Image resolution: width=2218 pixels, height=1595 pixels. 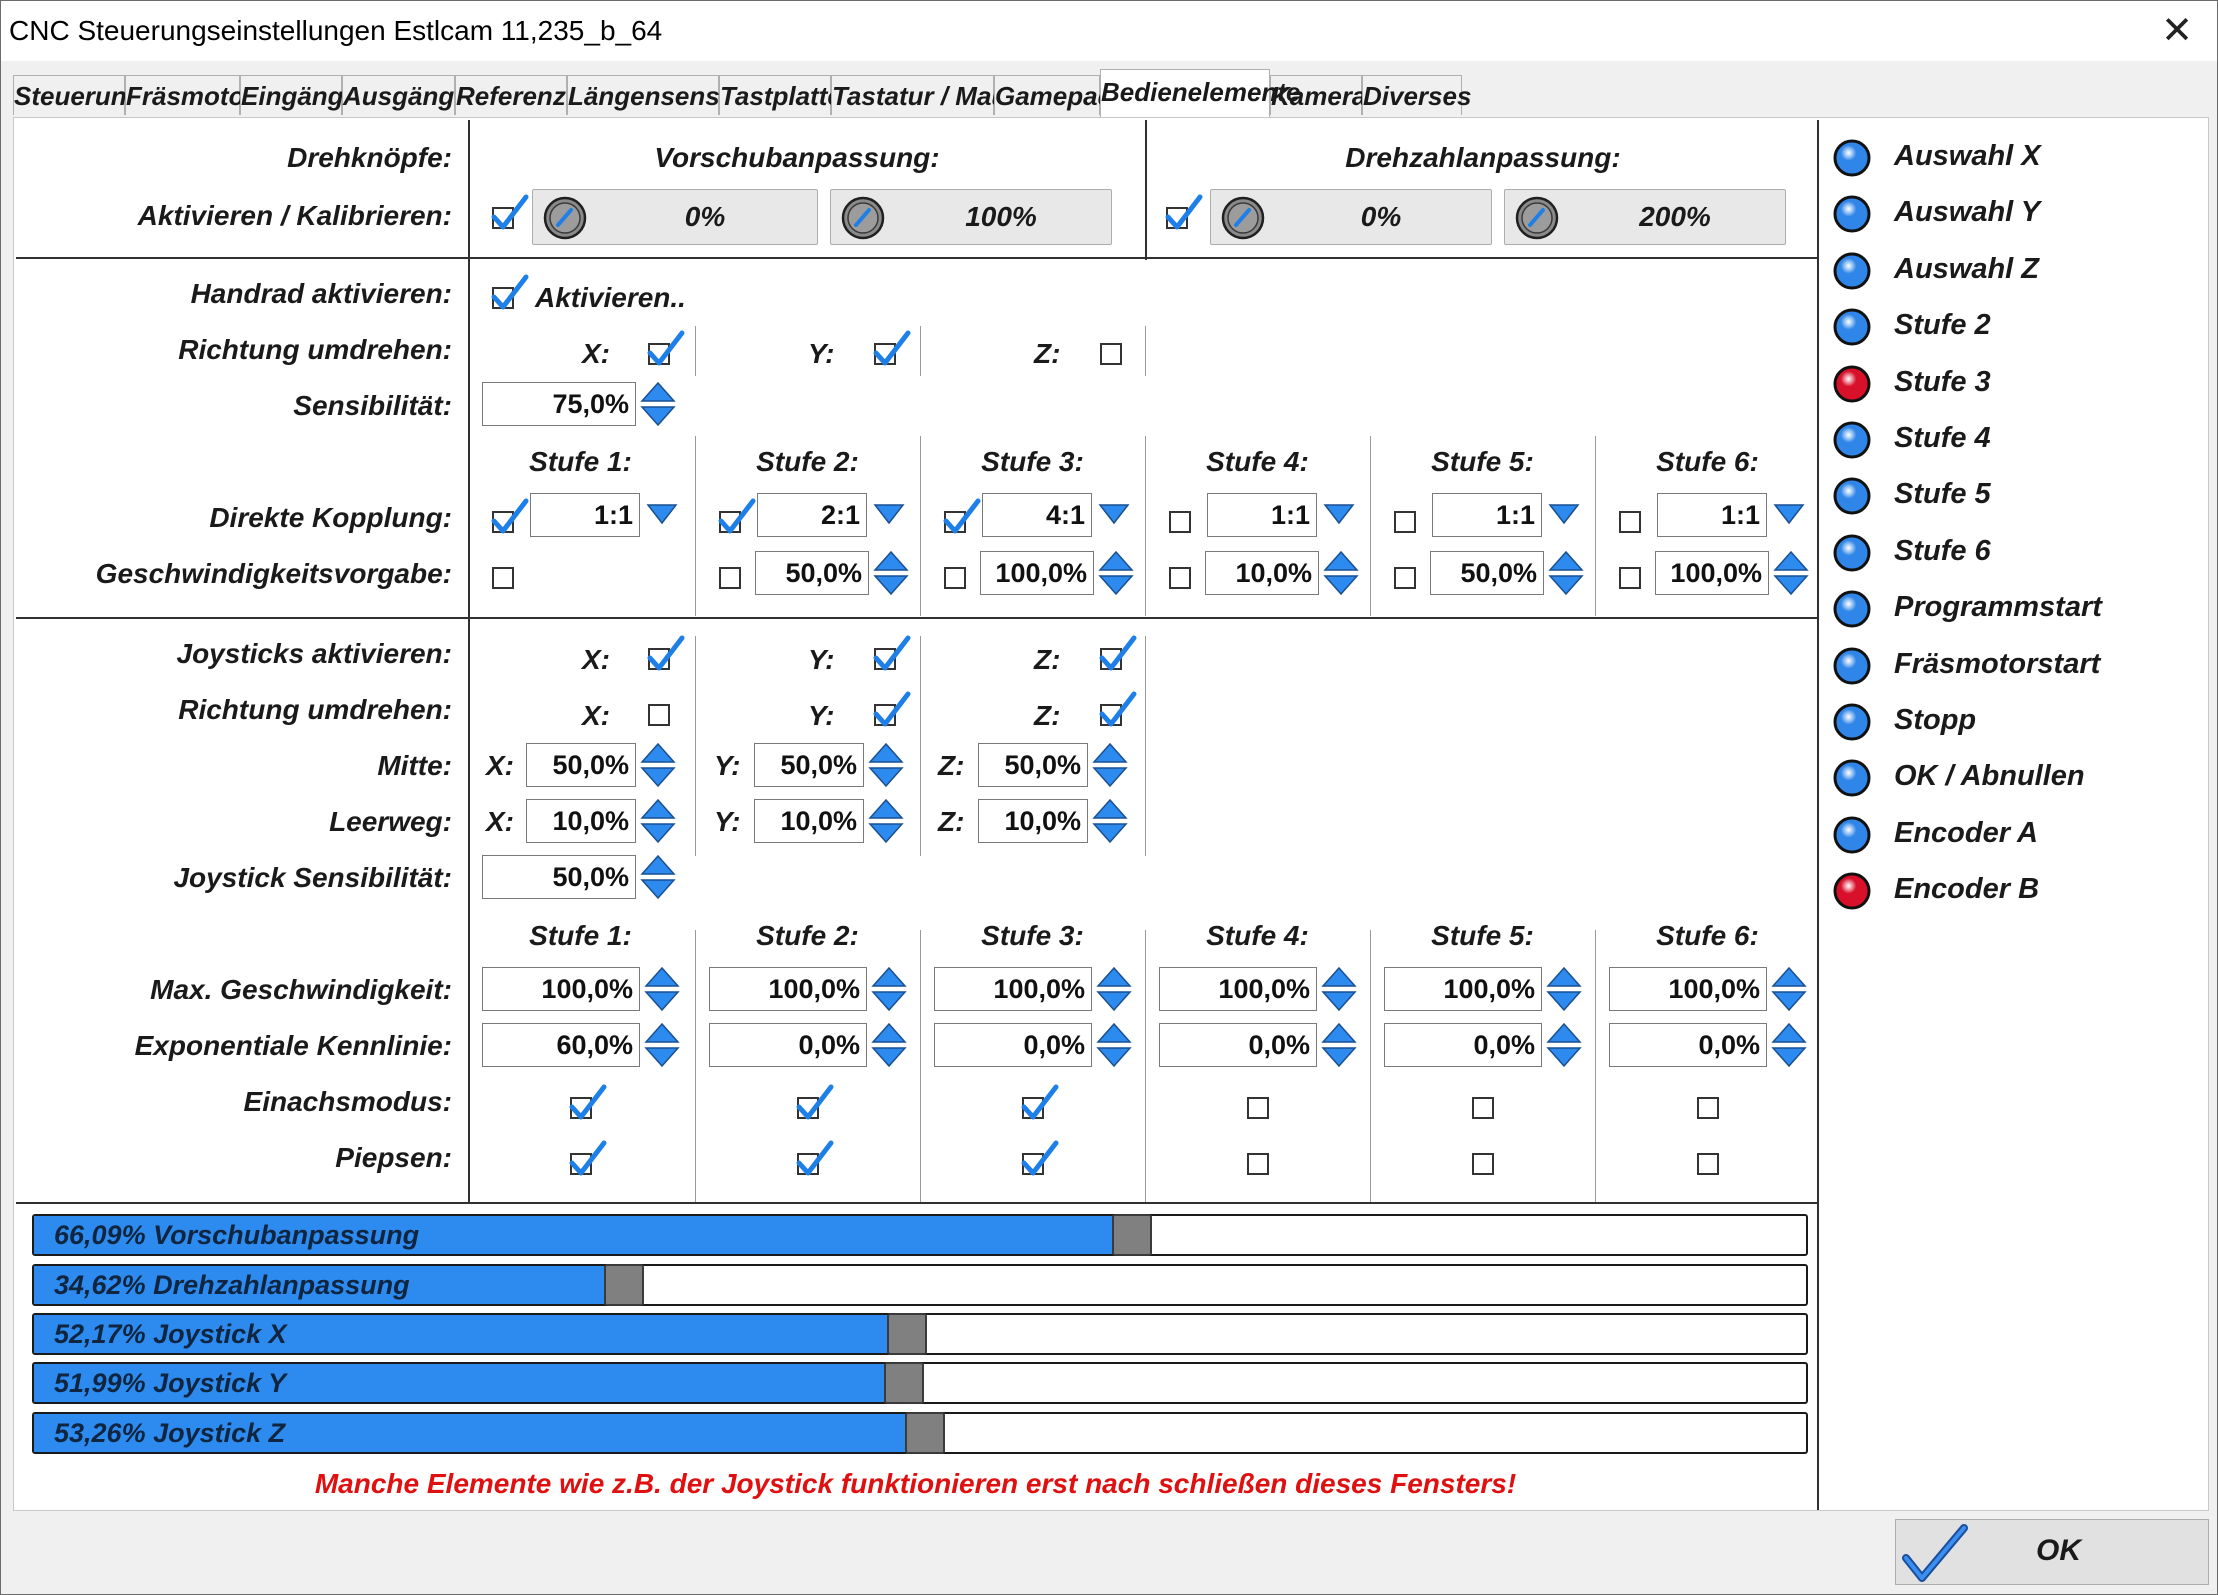 I want to click on speed-preset-stage-2-input-spinner, so click(x=891, y=573).